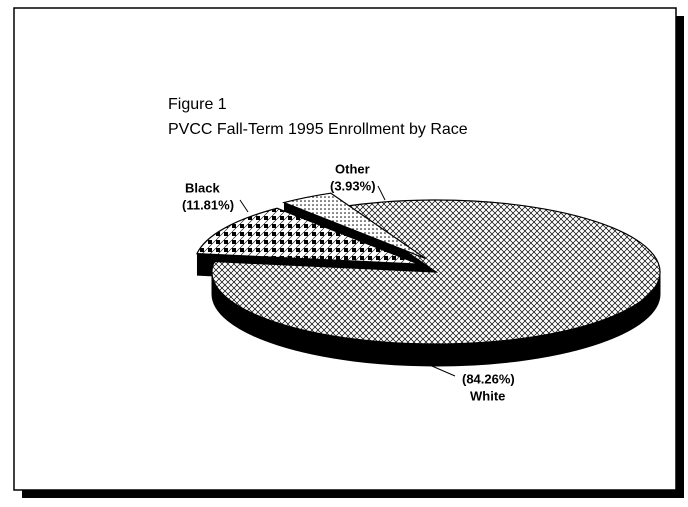  Describe the element at coordinates (353, 185) in the screenshot. I see `slice-value-label: (3.93%)` at that location.